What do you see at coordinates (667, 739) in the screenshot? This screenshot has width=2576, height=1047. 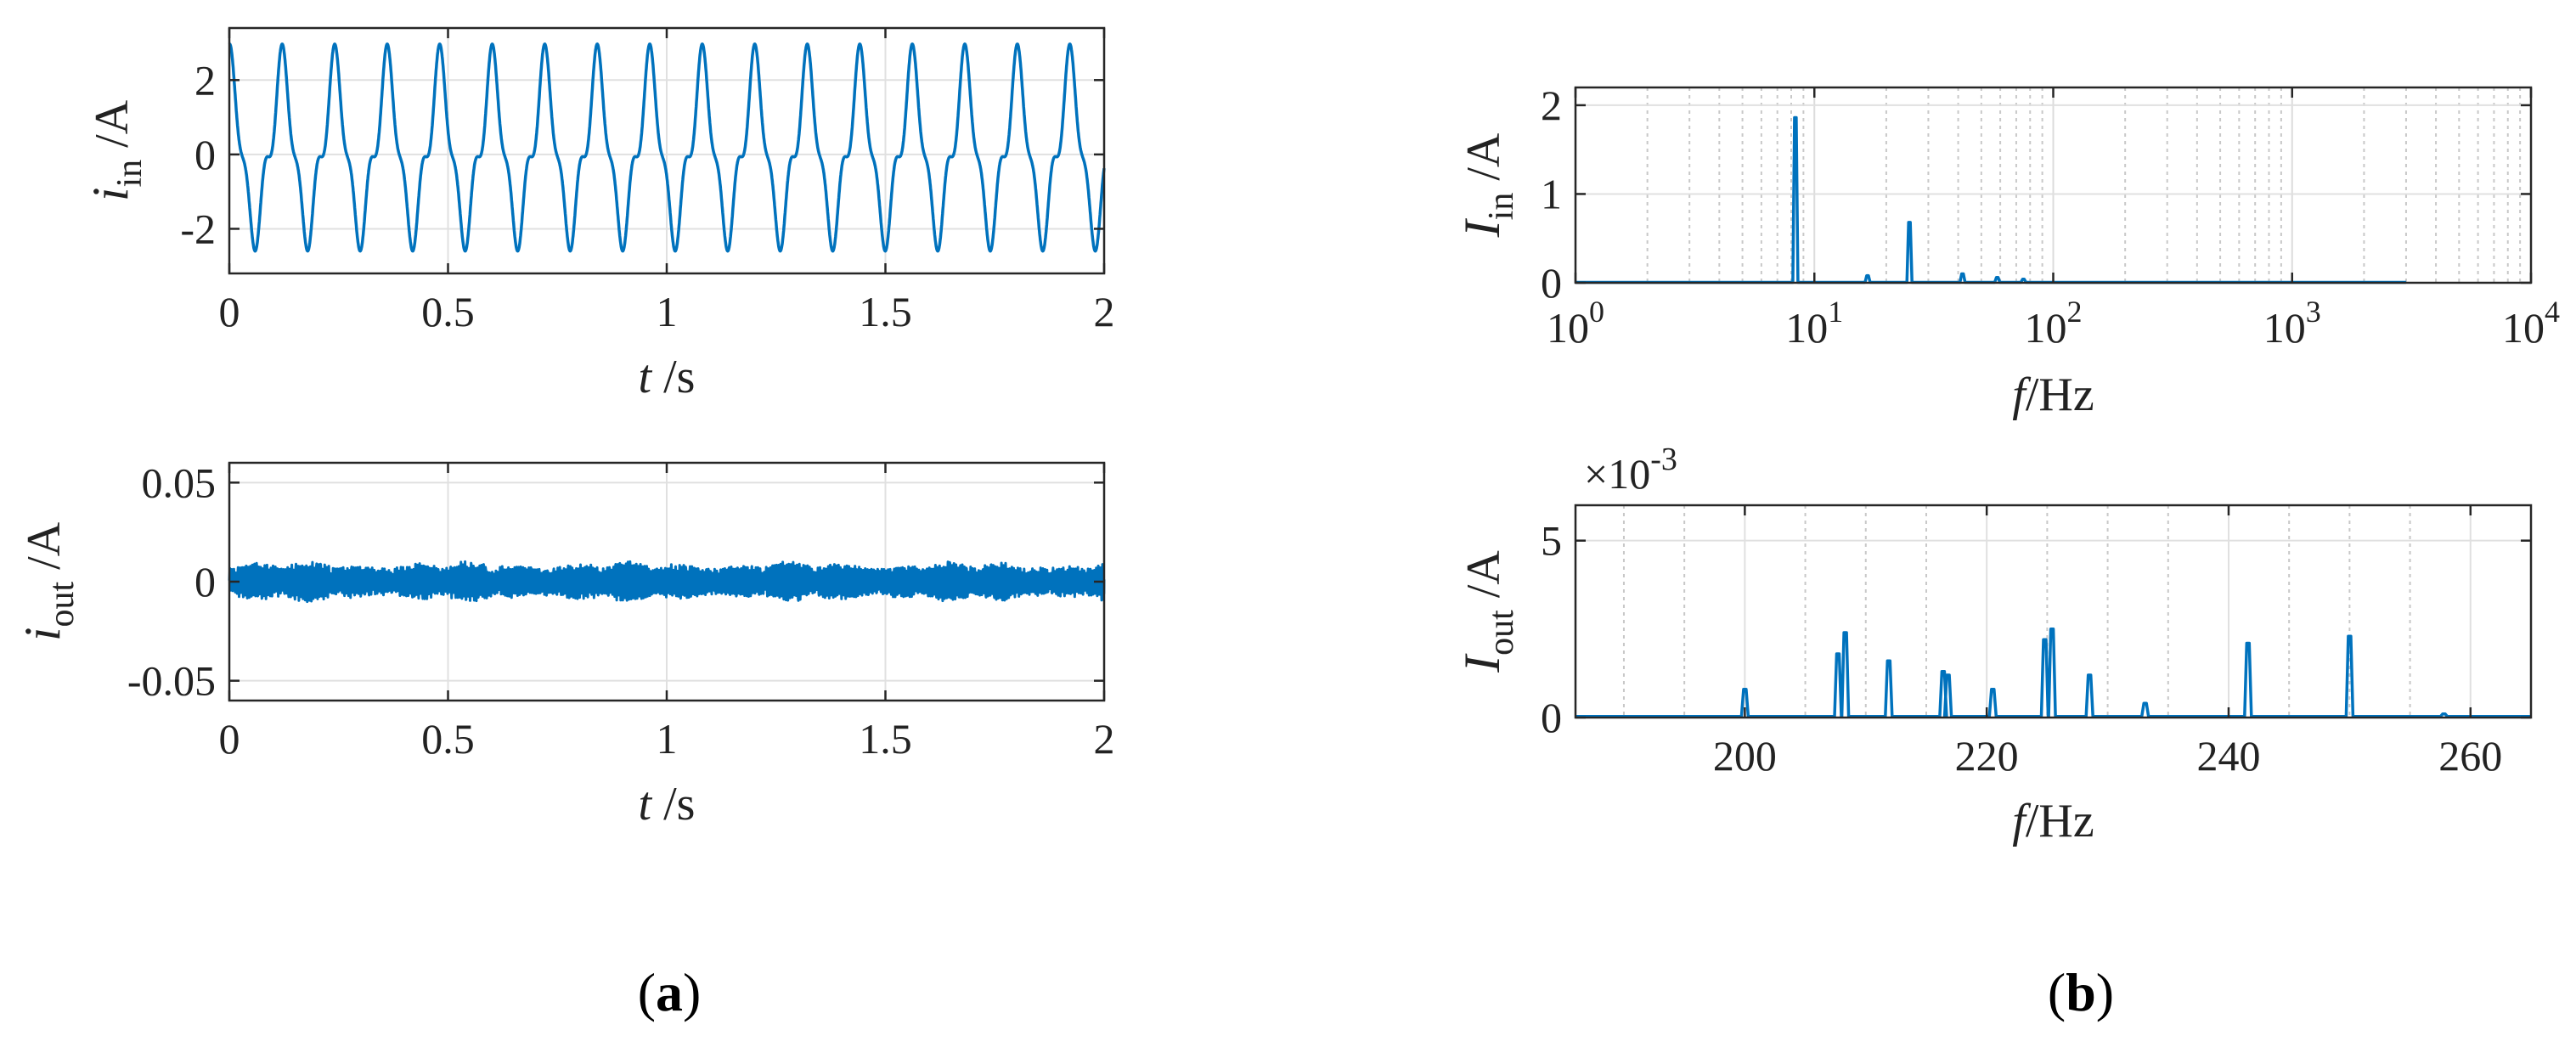 I see `a-bottom-xtick-label: 1` at bounding box center [667, 739].